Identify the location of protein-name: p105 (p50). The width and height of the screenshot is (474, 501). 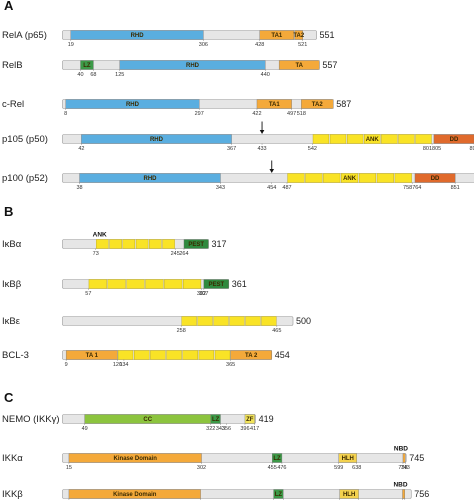
(25, 139).